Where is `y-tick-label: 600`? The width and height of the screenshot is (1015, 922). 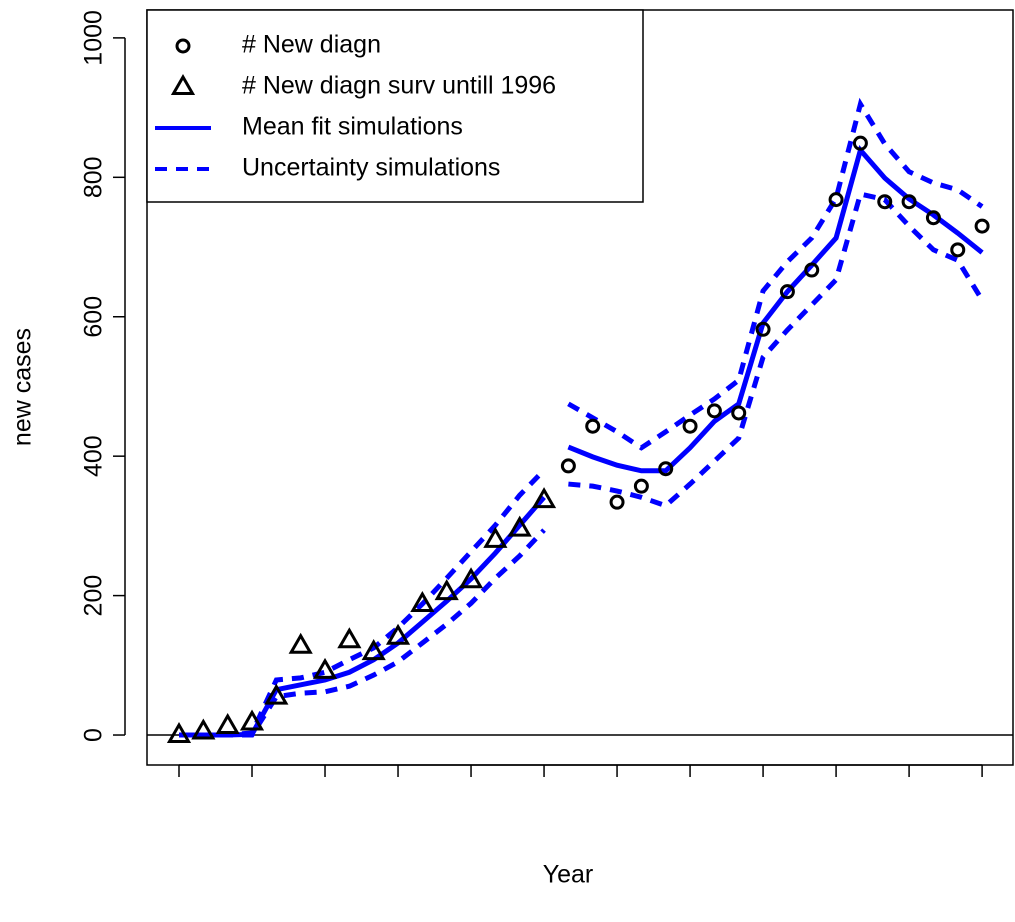
y-tick-label: 600 is located at coordinates (94, 317).